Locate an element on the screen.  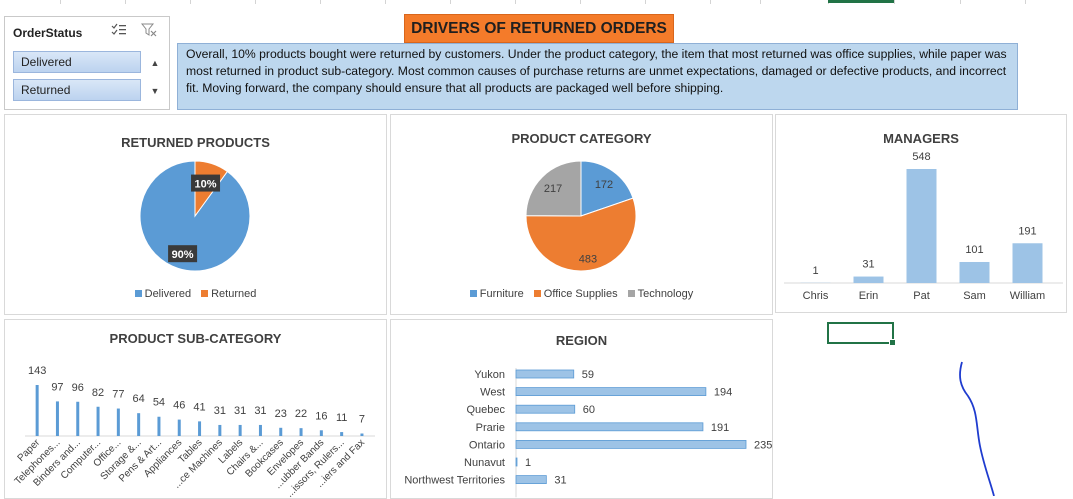
data-label-erin: 31 is located at coordinates (868, 265).